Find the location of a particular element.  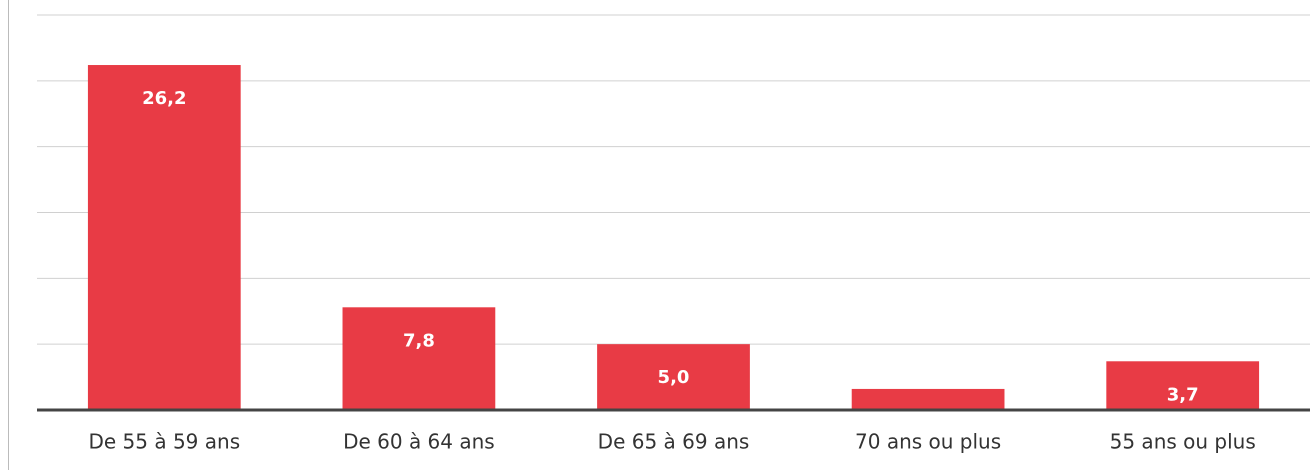

value-label: 3,7 is located at coordinates (1183, 394).